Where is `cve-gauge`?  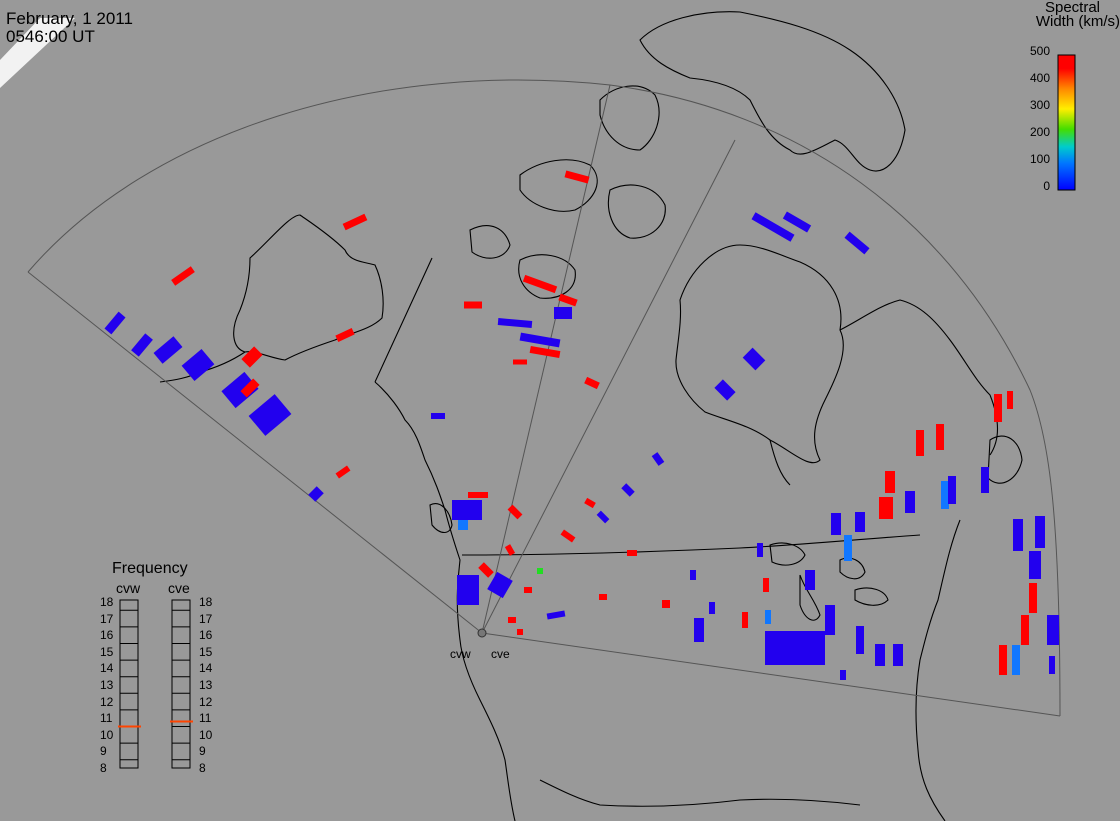 cve-gauge is located at coordinates (181, 684).